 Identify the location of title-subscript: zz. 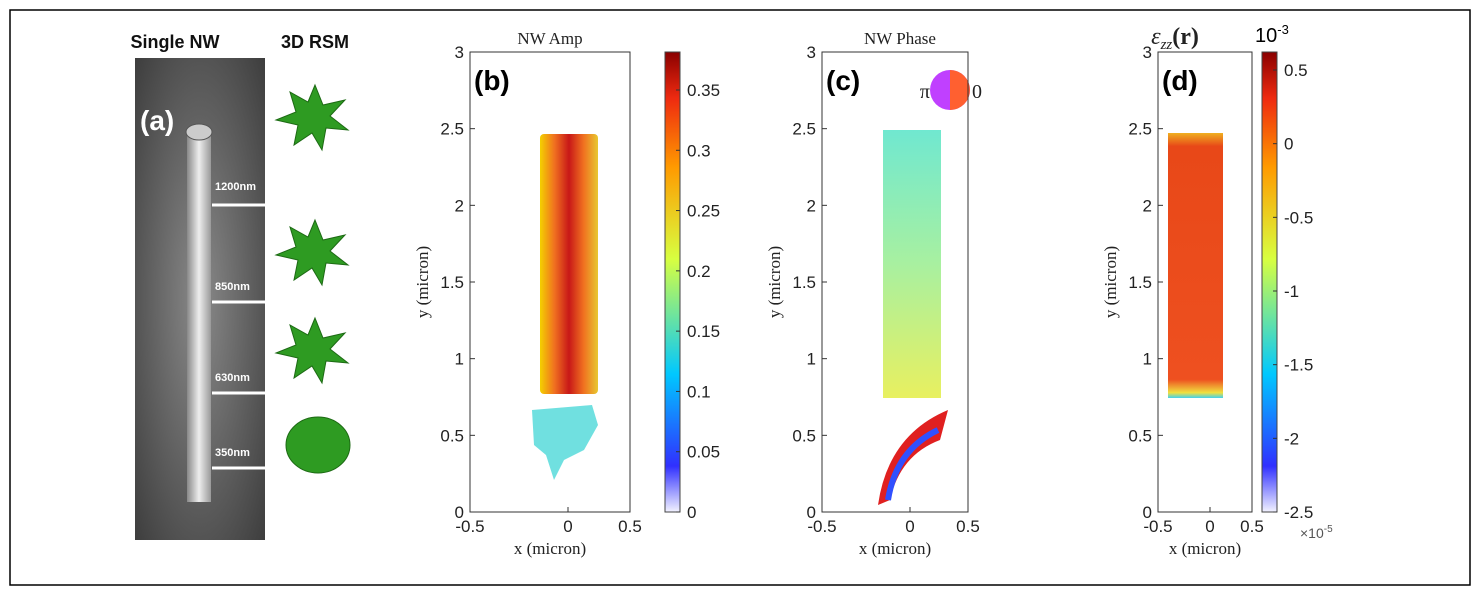
(1166, 45).